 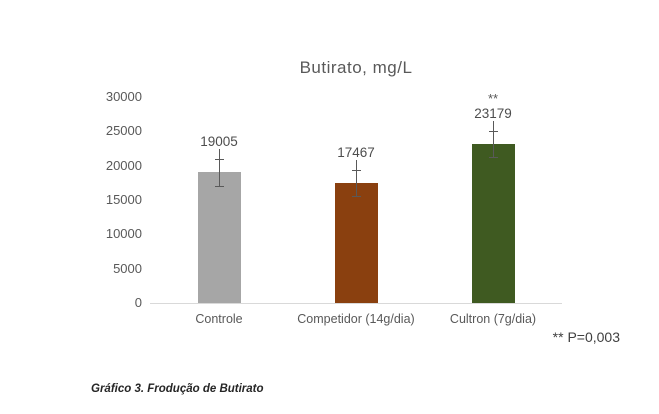 What do you see at coordinates (123, 131) in the screenshot?
I see `y-tick-25000: 25000` at bounding box center [123, 131].